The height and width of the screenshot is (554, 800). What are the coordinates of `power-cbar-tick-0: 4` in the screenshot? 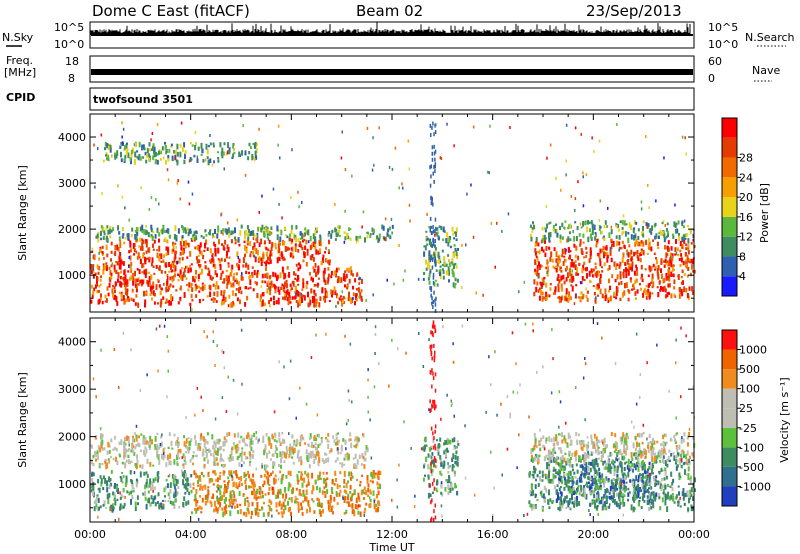 It's located at (742, 276).